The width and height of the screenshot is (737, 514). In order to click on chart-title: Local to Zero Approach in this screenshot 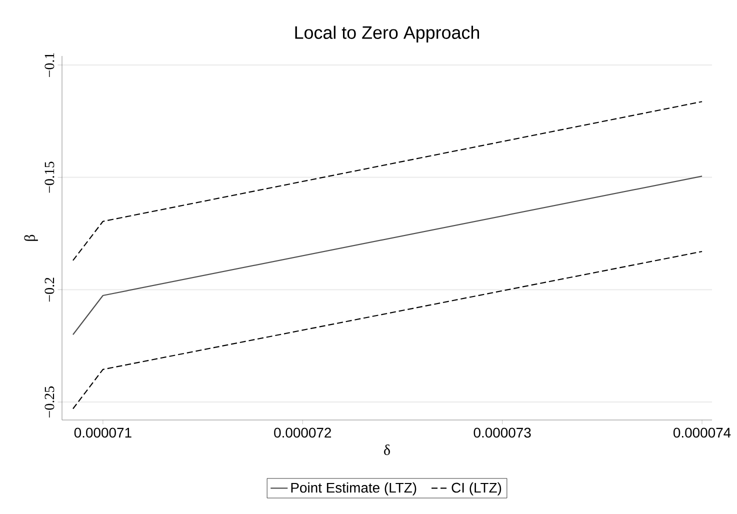, I will do `click(387, 34)`.